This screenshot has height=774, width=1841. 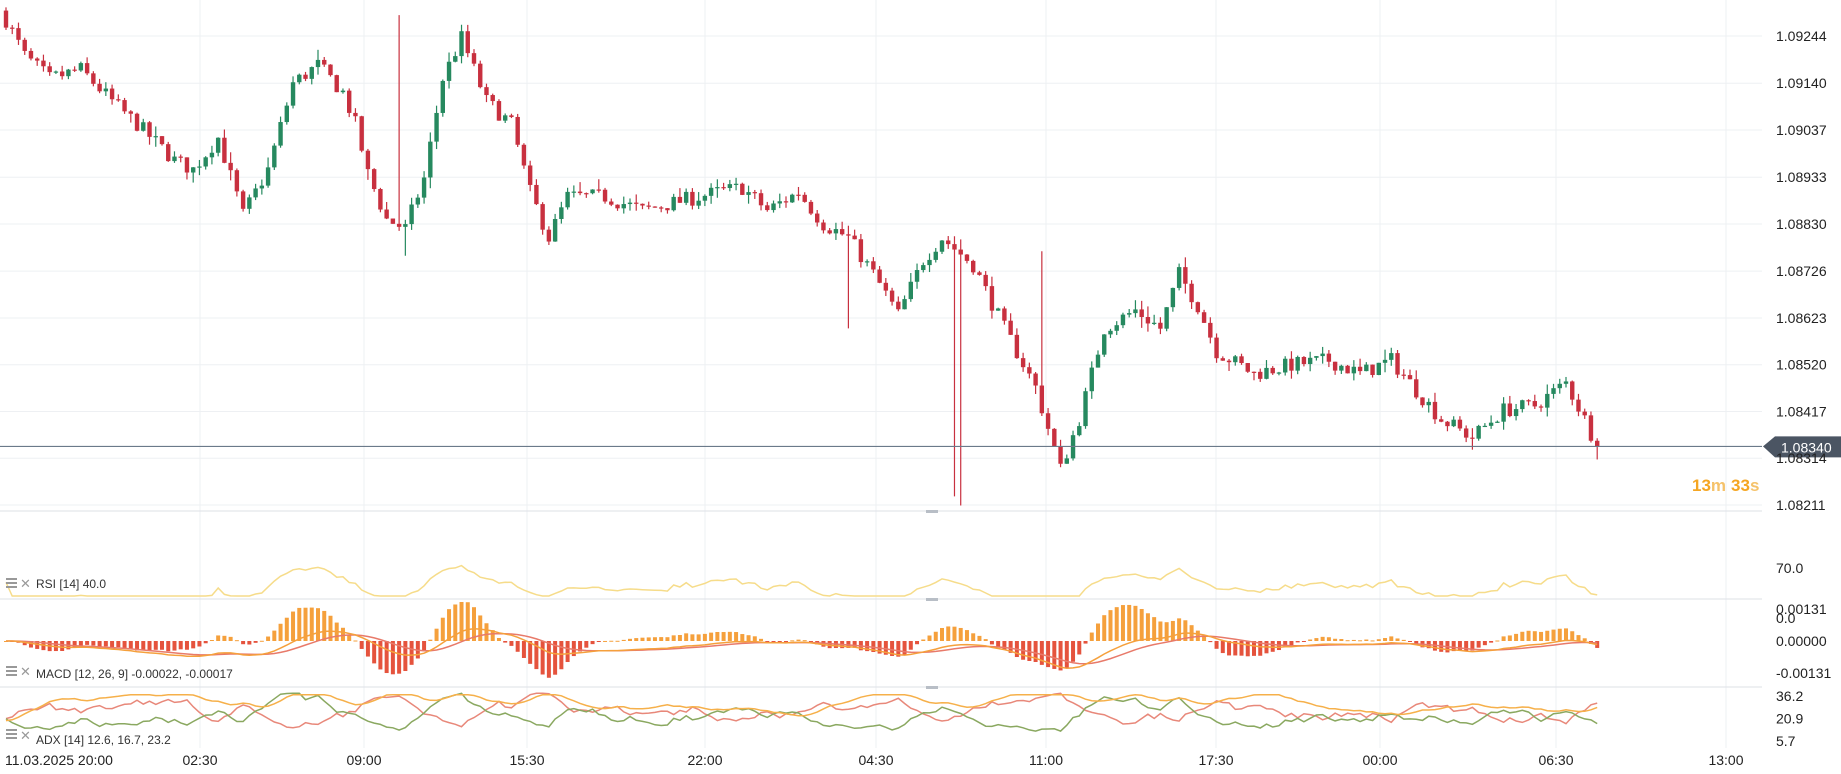 What do you see at coordinates (103, 740) in the screenshot?
I see `adx-label: ADX [14] 12.6, 16.7, 23.2` at bounding box center [103, 740].